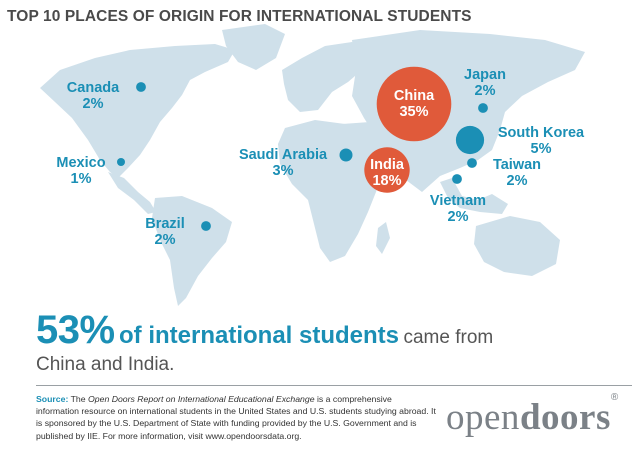  Describe the element at coordinates (93, 104) in the screenshot. I see `label-canada-share: 2%` at that location.